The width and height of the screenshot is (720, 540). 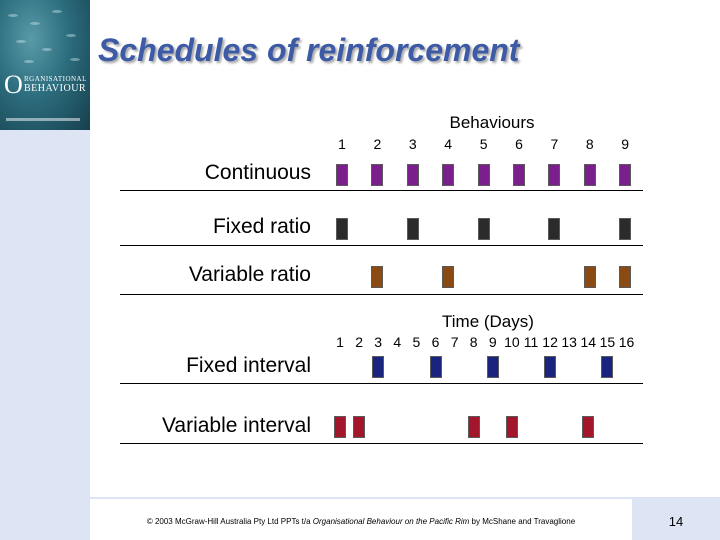 What do you see at coordinates (522, 521) in the screenshot?
I see `footer-suffix: by McShane and Travaglione` at bounding box center [522, 521].